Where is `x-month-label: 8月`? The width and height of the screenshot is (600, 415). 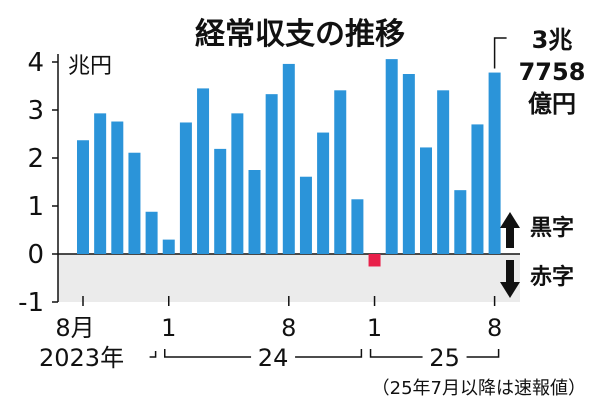
x-month-label: 8月 is located at coordinates (74, 328).